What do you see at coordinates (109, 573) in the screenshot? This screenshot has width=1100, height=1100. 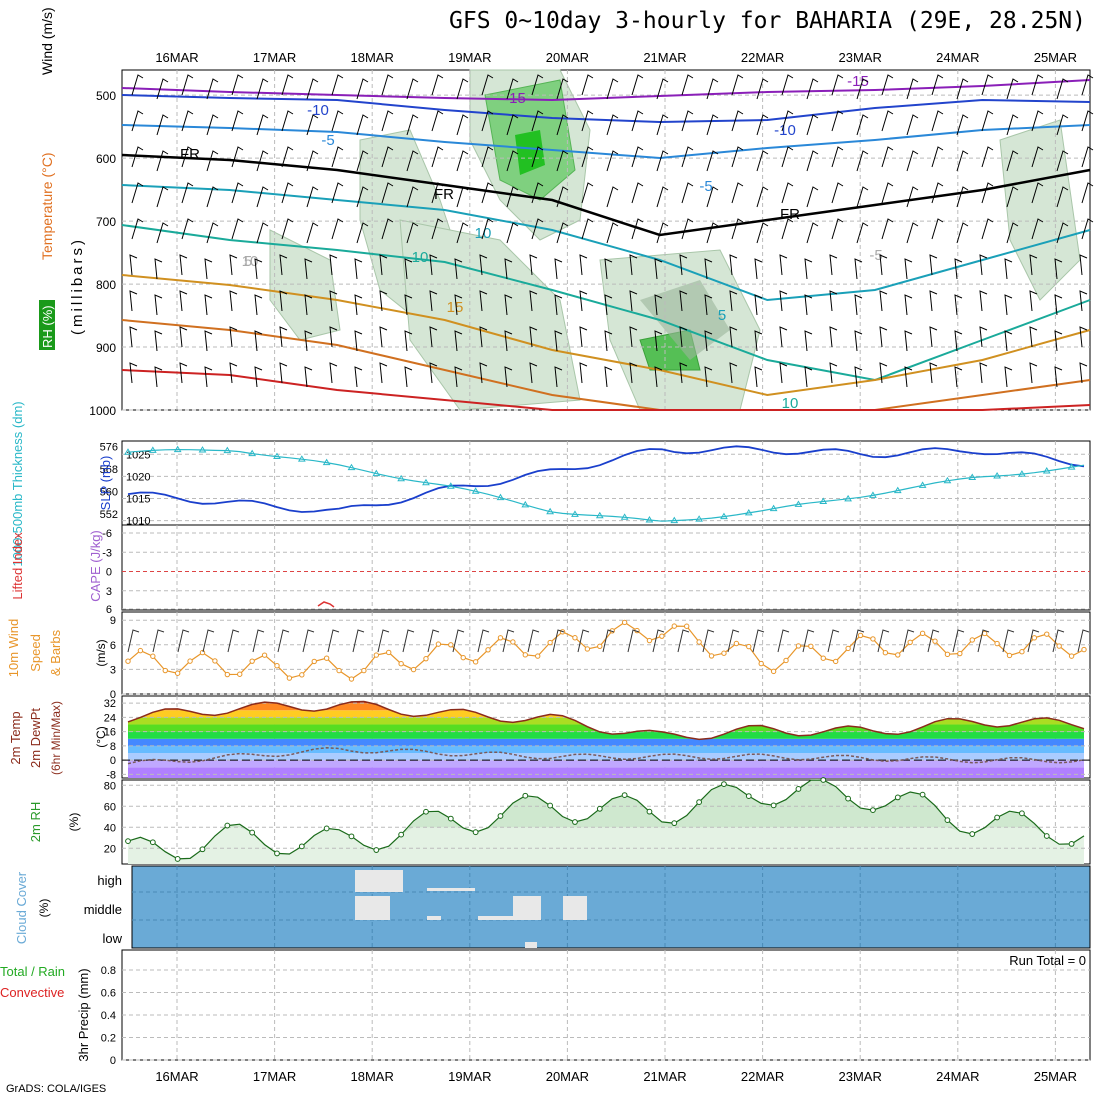 I see `cape-tick-2: 0` at bounding box center [109, 573].